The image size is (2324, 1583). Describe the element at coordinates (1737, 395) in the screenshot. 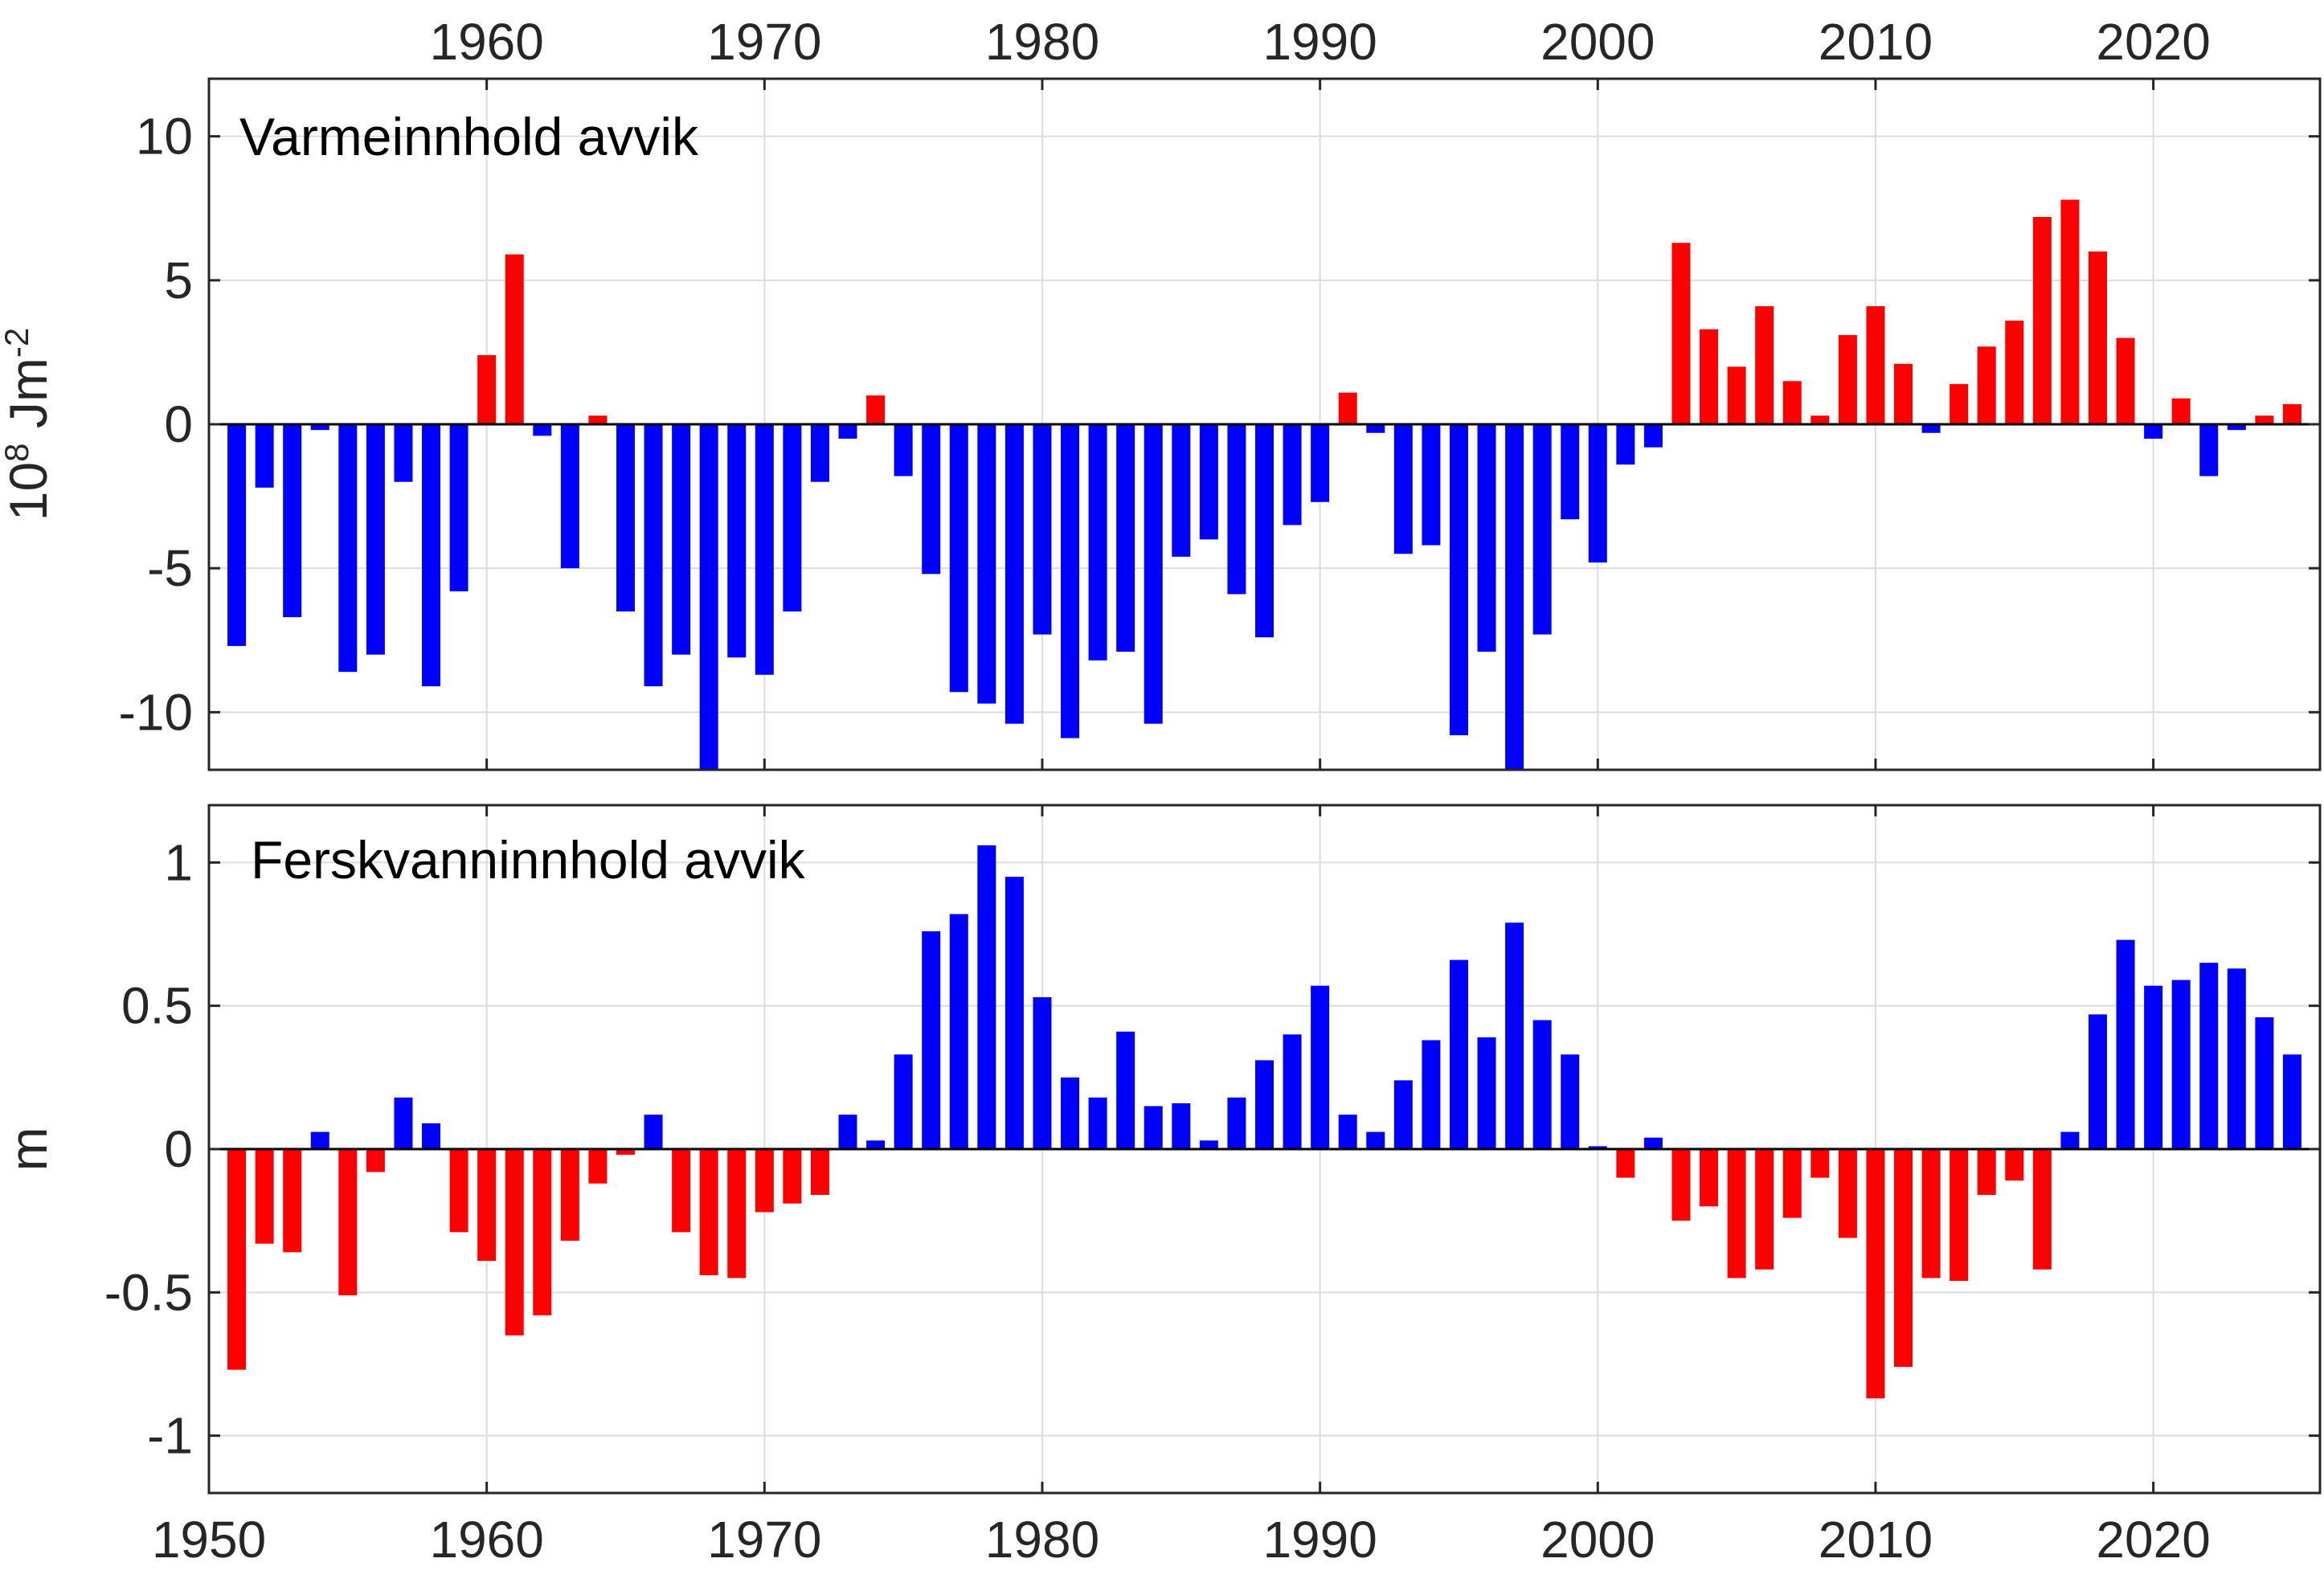

I see `heat-bar-2005` at that location.